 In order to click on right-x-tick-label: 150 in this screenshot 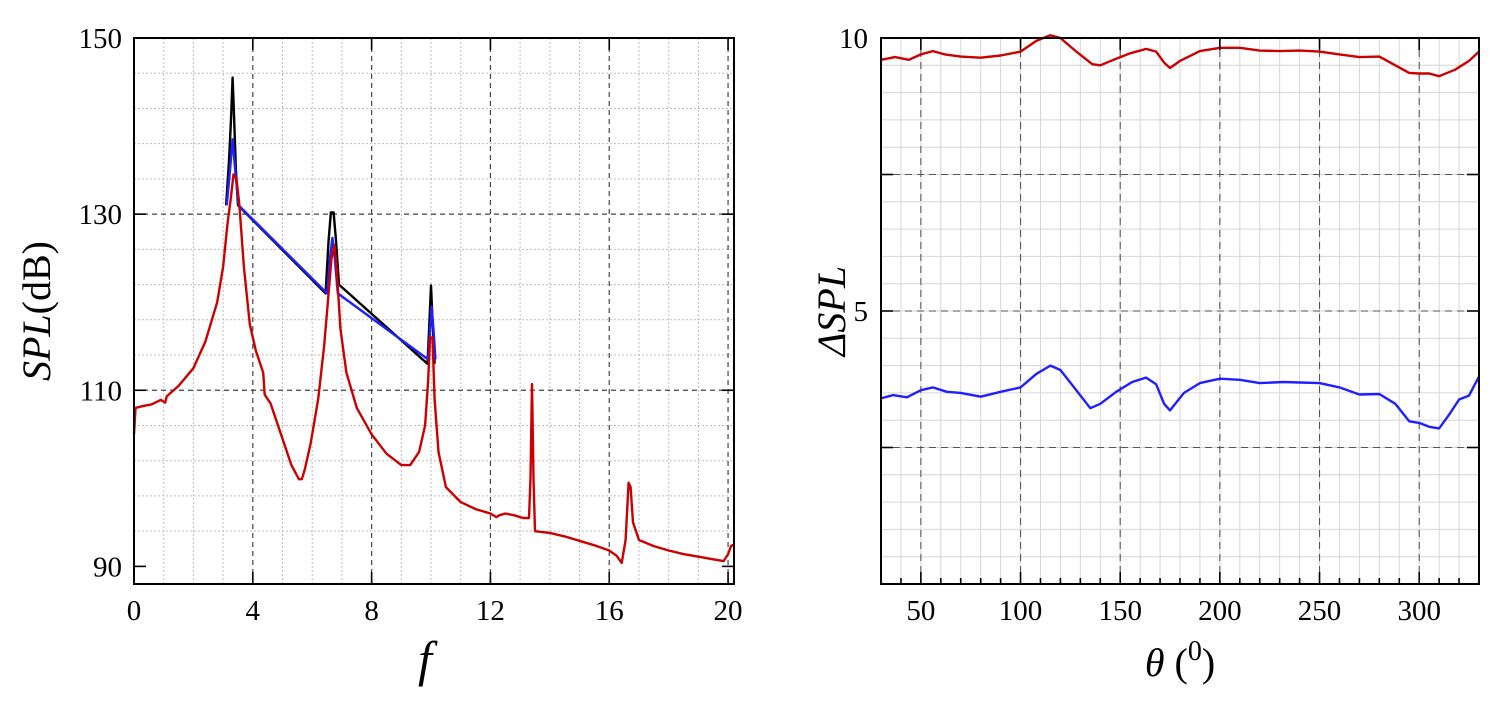, I will do `click(1120, 611)`.